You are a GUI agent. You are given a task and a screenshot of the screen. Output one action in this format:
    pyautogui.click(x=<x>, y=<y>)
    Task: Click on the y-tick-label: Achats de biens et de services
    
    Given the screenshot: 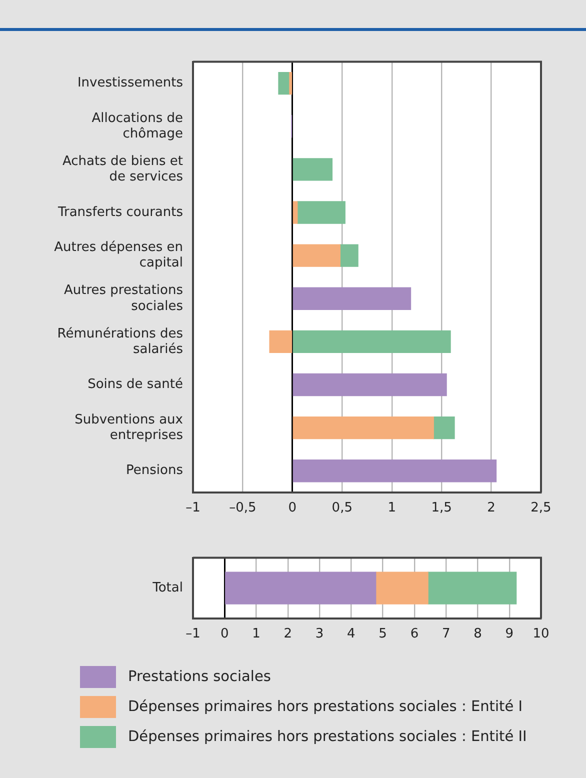 What is the action you would take?
    pyautogui.click(x=123, y=169)
    